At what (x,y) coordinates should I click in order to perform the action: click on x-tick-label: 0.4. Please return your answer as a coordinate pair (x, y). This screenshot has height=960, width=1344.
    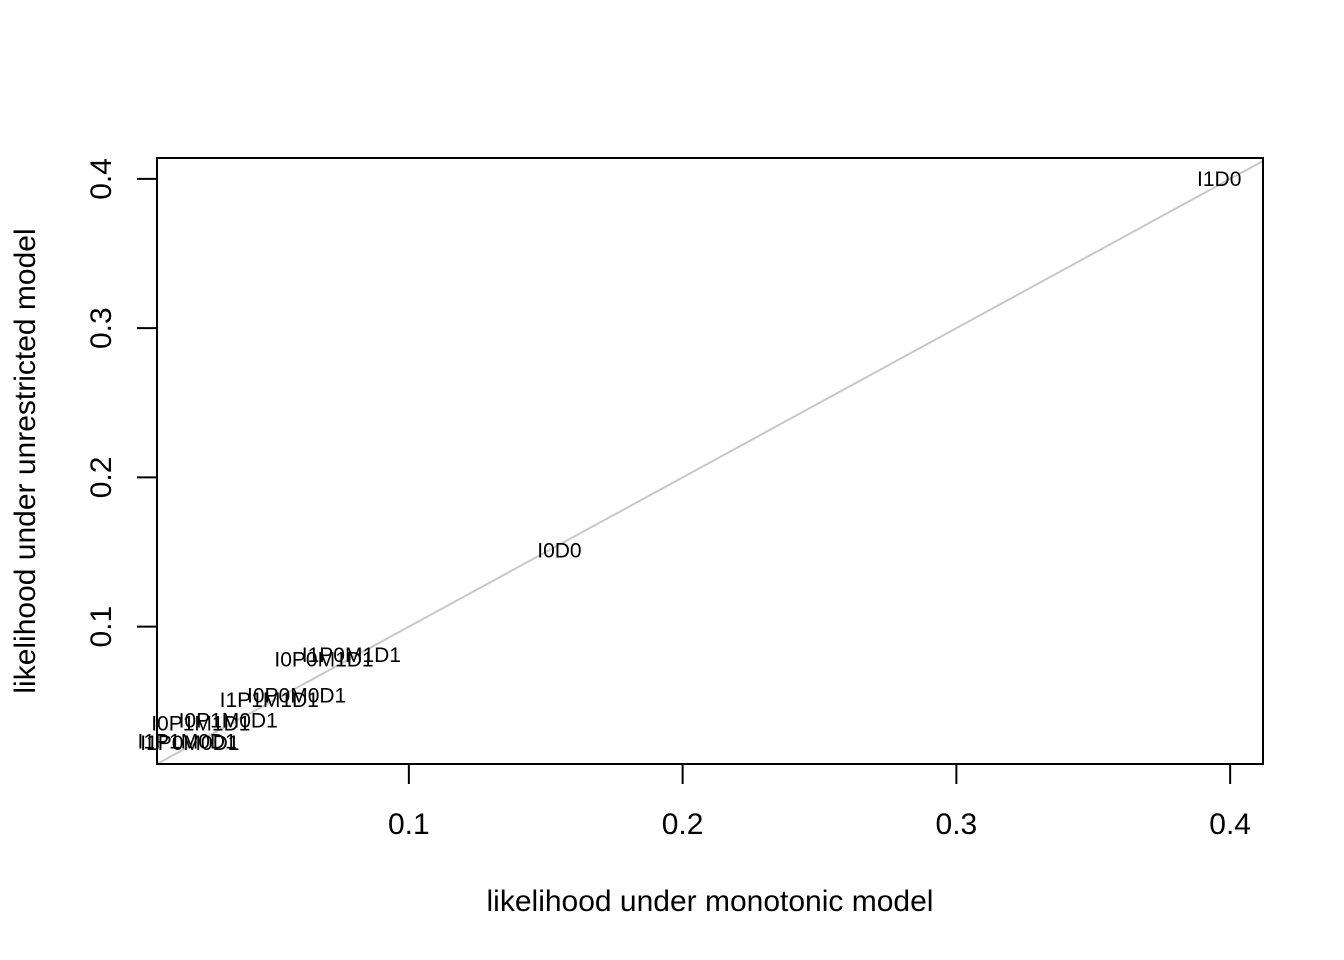
    Looking at the image, I should click on (1230, 824).